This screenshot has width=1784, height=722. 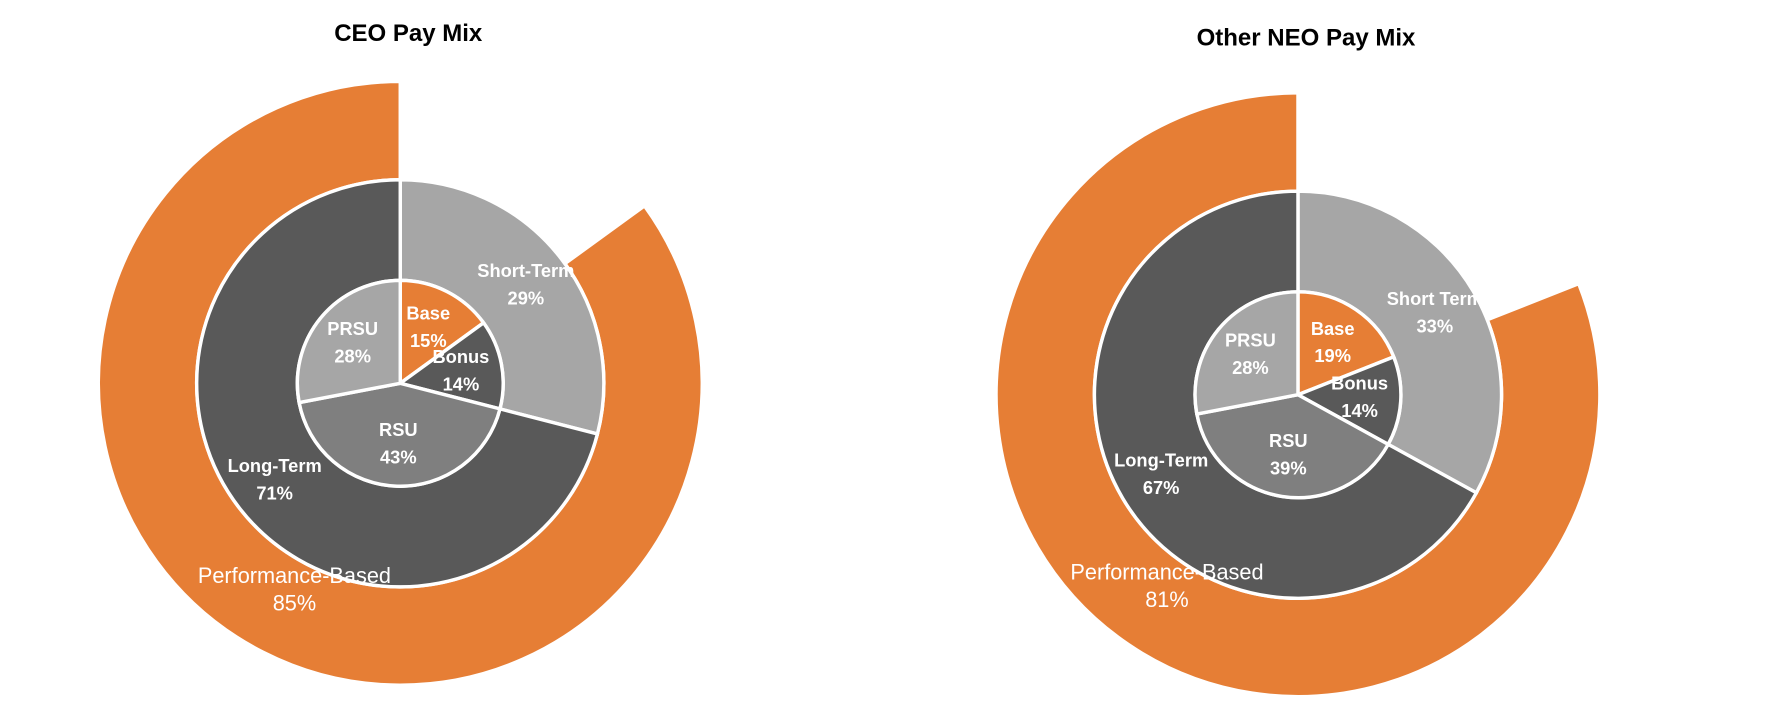 I want to click on slice-value-label: 33%, so click(x=1435, y=325).